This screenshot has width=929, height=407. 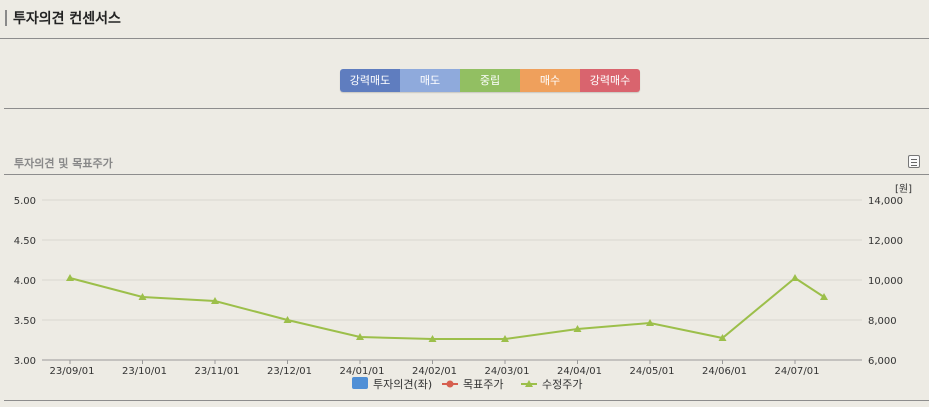 I want to click on x-tick-label: 24/07/01, so click(x=797, y=371).